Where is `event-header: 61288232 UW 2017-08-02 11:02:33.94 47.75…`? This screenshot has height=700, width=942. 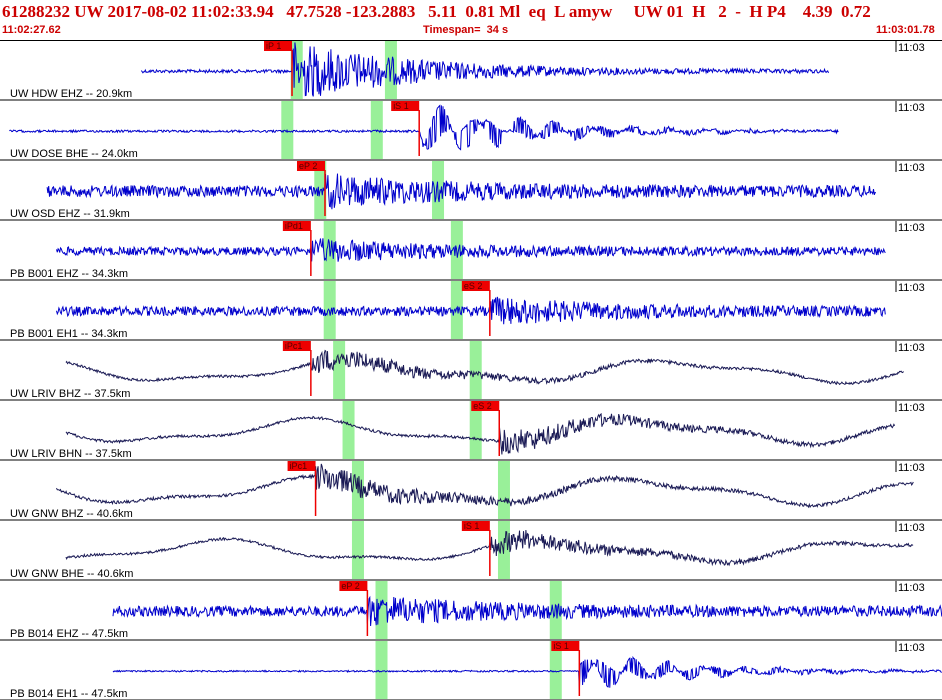 event-header: 61288232 UW 2017-08-02 11:02:33.94 47.75… is located at coordinates (471, 20).